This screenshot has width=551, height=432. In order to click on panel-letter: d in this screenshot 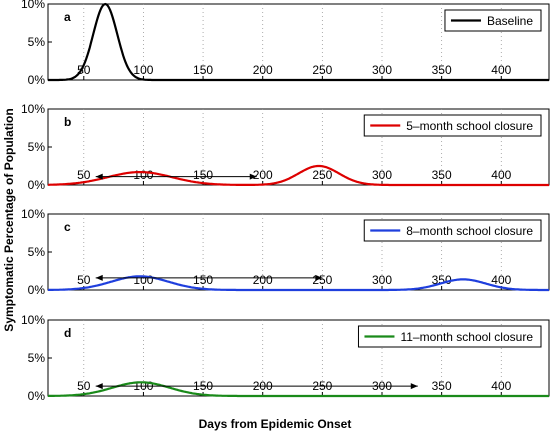, I will do `click(67, 333)`.